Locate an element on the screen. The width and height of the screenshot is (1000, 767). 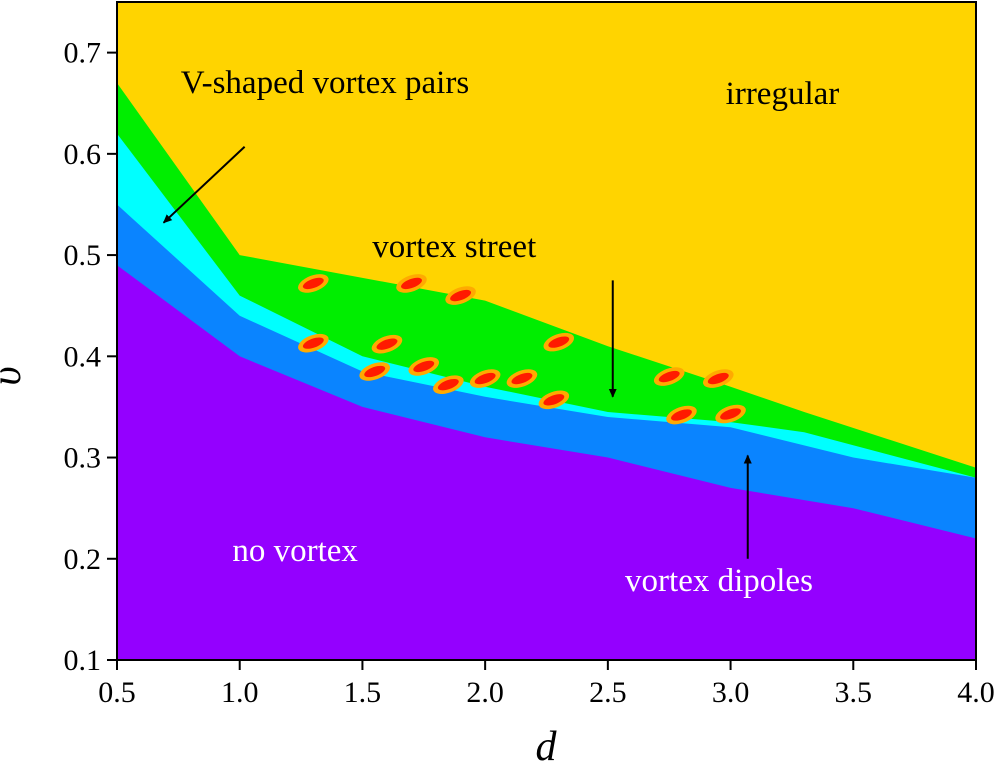
y-axis-title: υ is located at coordinates (15, 375).